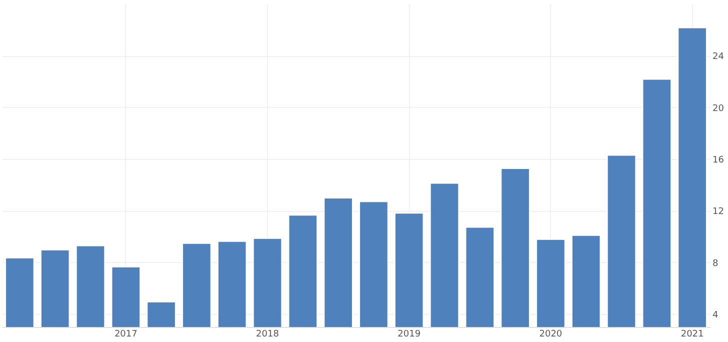 This screenshot has width=728, height=342. Describe the element at coordinates (268, 335) in the screenshot. I see `x-tick-label: 2018` at that location.